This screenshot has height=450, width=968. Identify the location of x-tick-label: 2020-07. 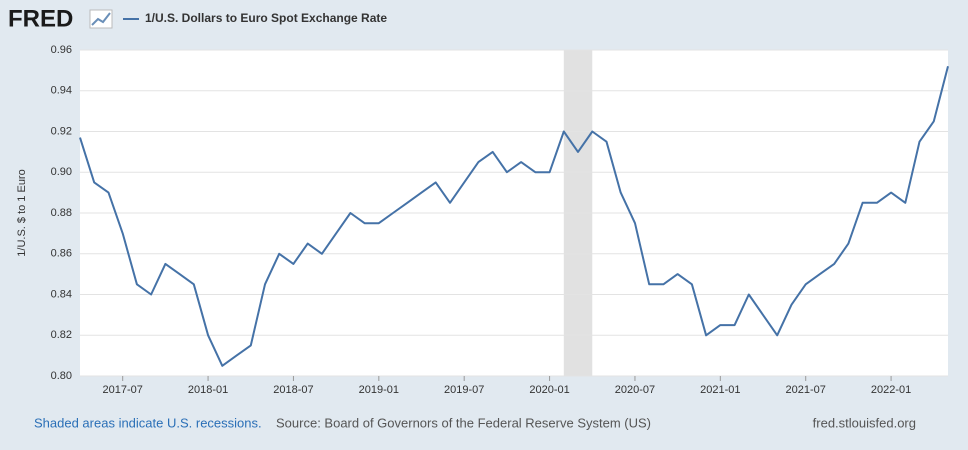
(635, 390).